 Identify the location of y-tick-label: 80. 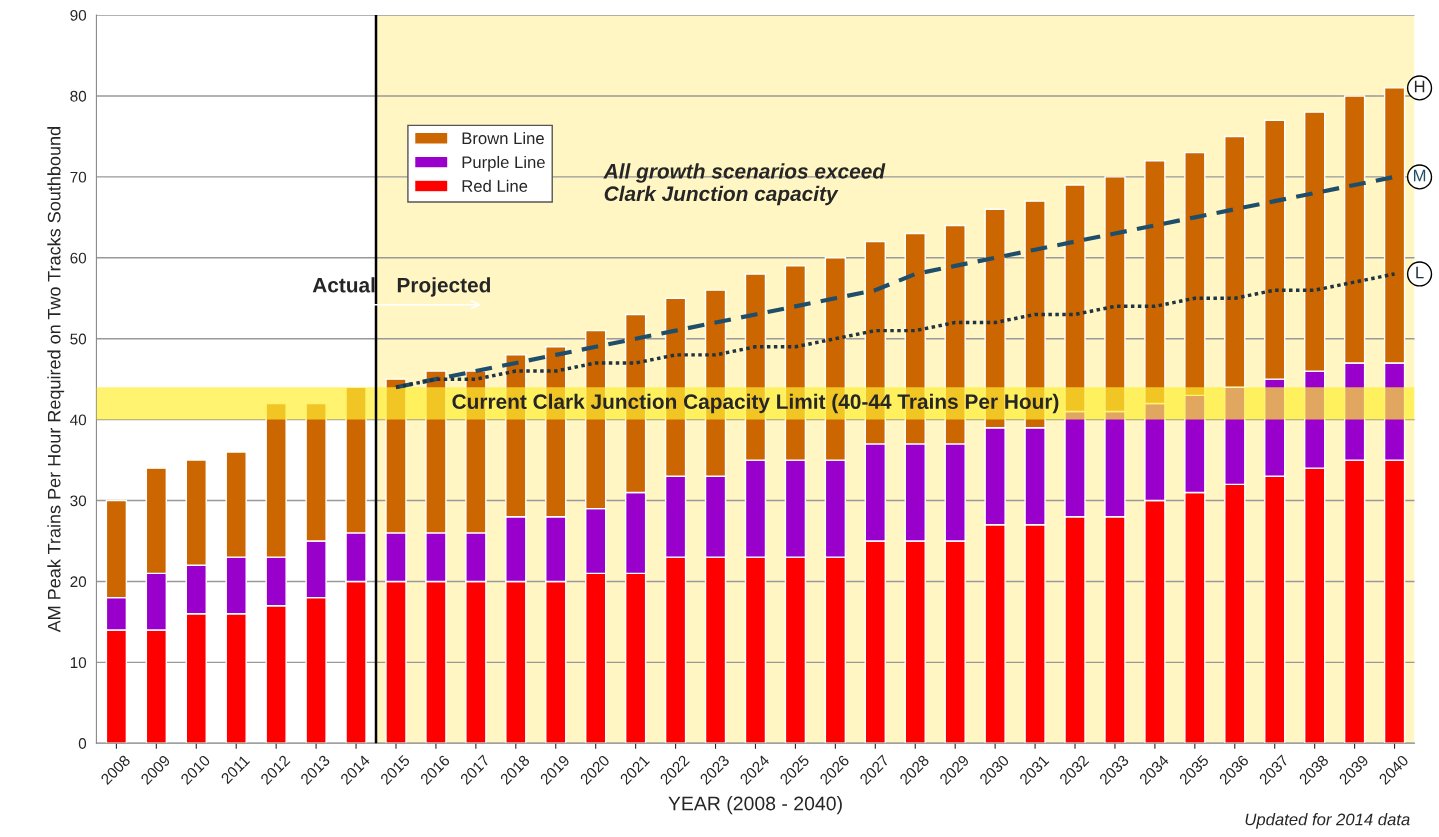
(78, 96).